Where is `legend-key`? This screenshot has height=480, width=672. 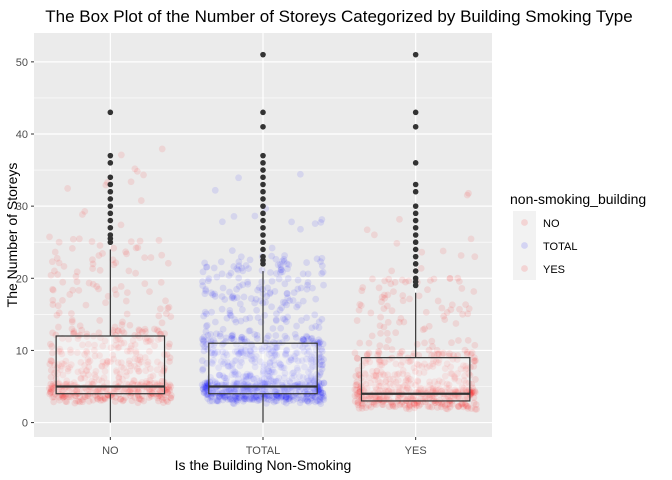
legend-key is located at coordinates (524, 222).